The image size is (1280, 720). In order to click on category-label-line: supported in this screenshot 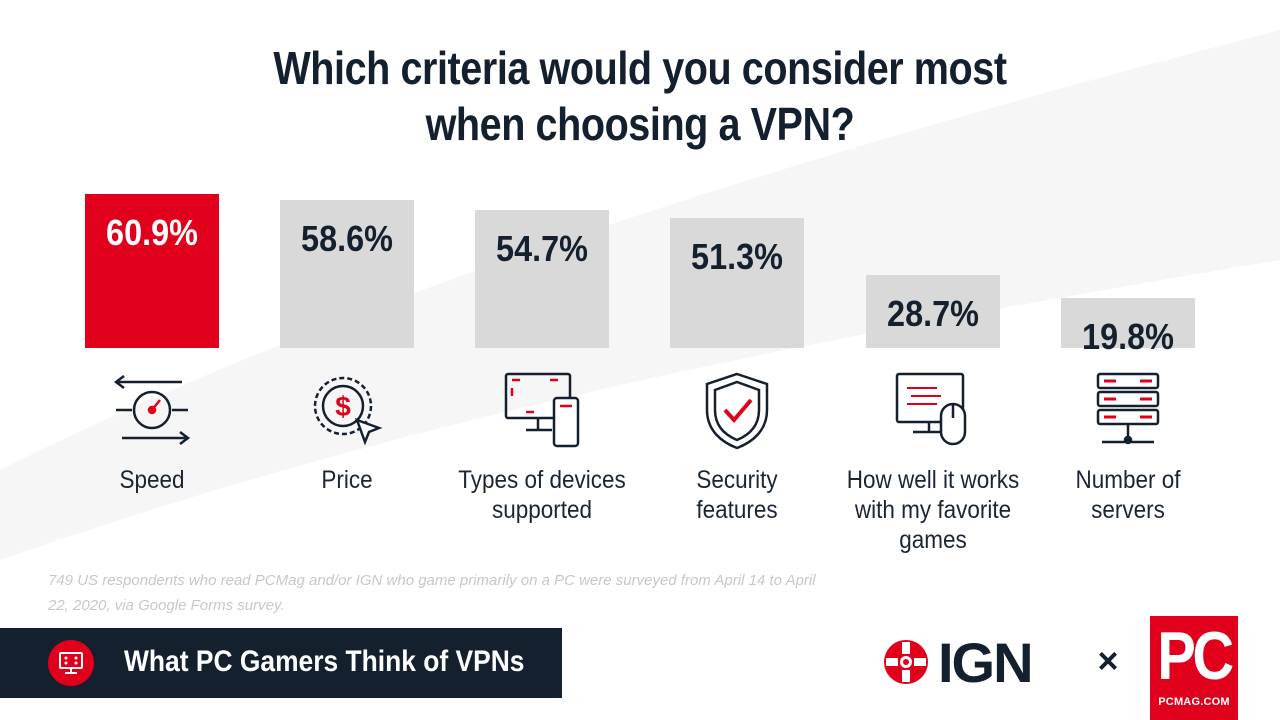, I will do `click(542, 510)`.